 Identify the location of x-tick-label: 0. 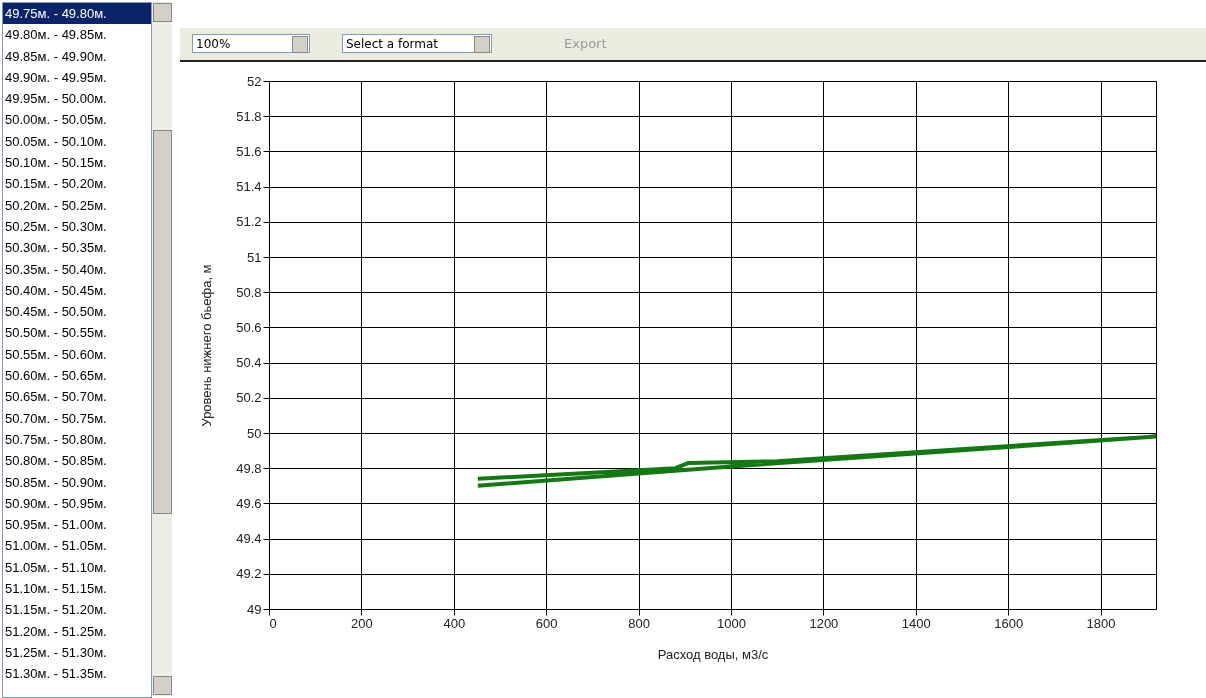
(273, 623).